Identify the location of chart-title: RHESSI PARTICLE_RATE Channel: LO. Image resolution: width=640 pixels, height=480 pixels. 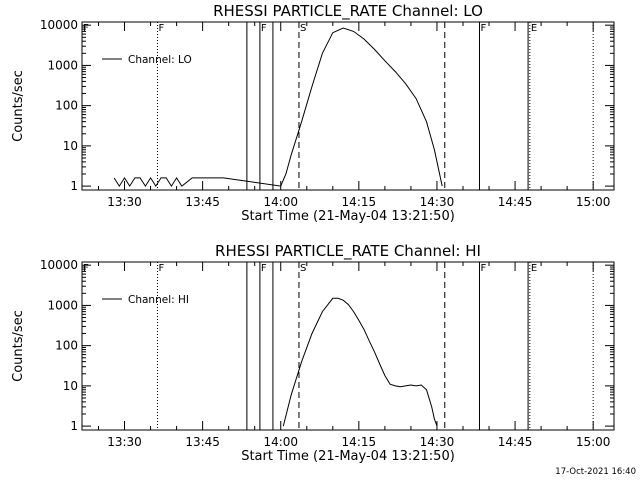
(348, 11).